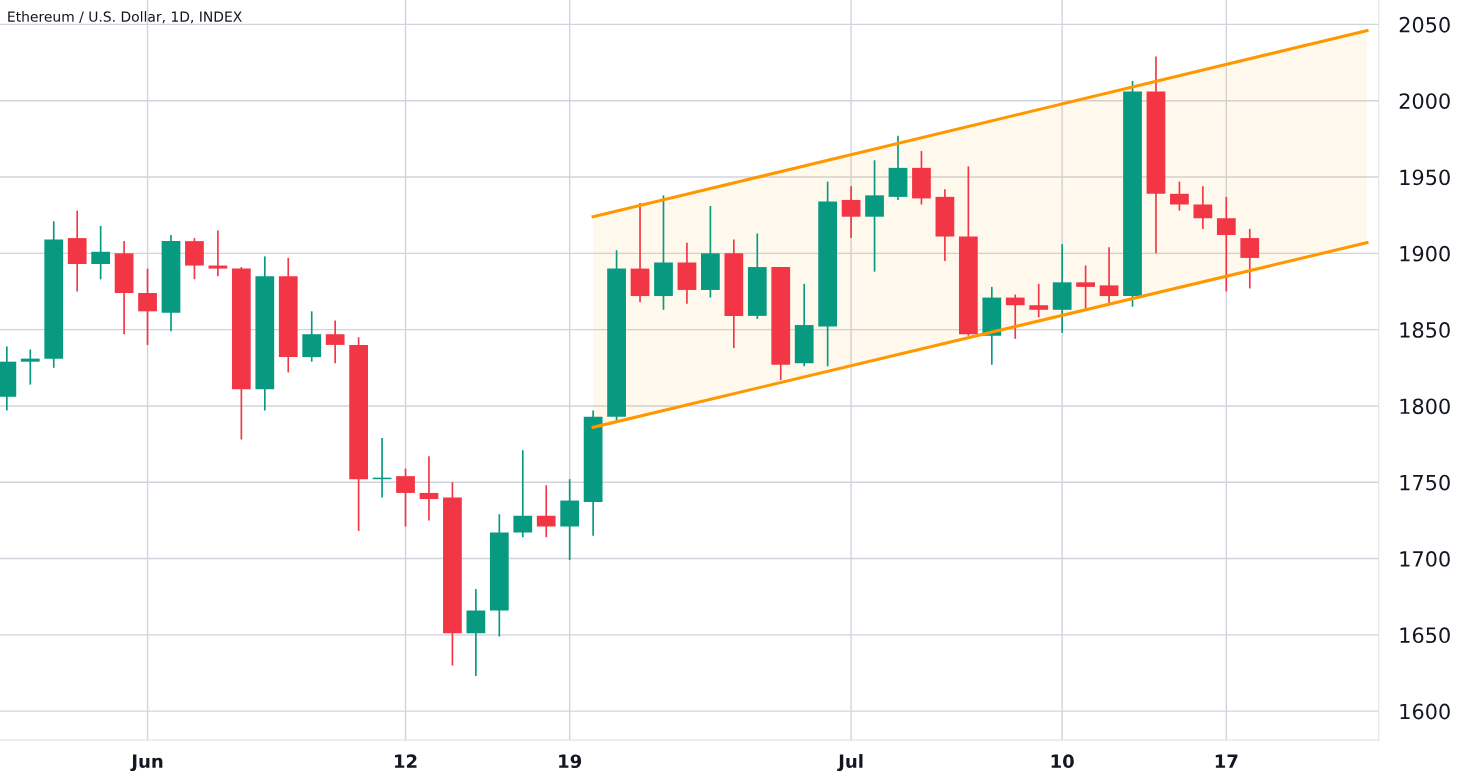 The image size is (1459, 771). Describe the element at coordinates (850, 762) in the screenshot. I see `x-tick-label: Jul` at that location.